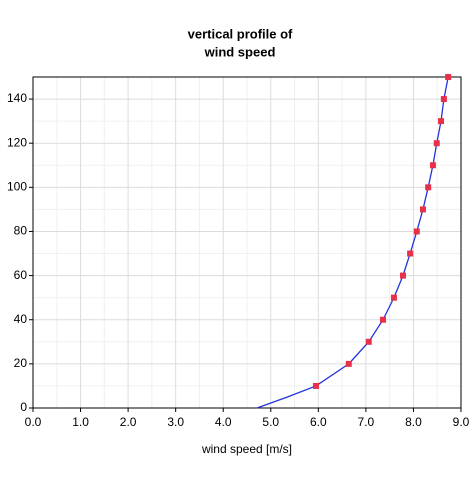 This screenshot has height=477, width=472. I want to click on y-tick-label: 60, so click(21, 275).